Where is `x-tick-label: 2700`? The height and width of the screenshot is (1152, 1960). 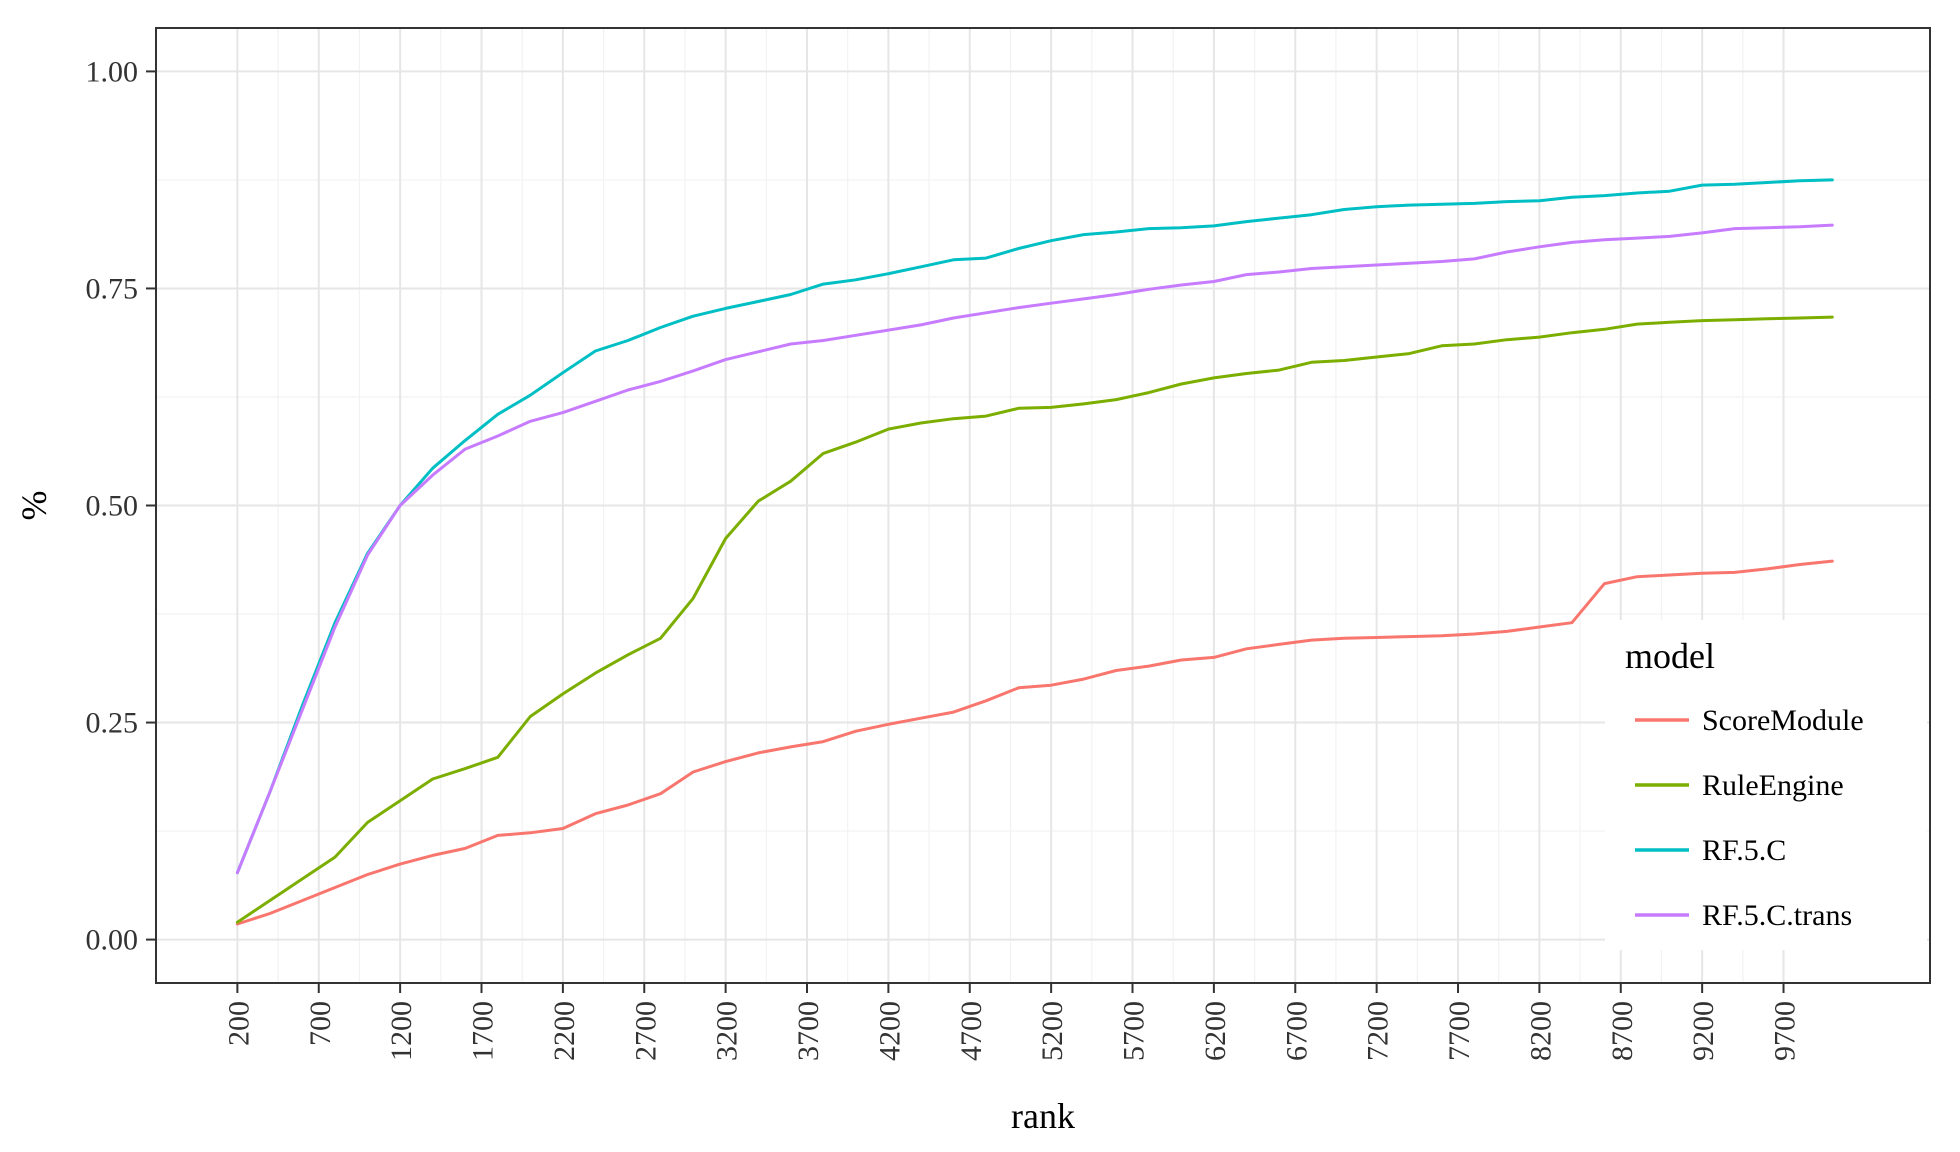 x-tick-label: 2700 is located at coordinates (645, 1031).